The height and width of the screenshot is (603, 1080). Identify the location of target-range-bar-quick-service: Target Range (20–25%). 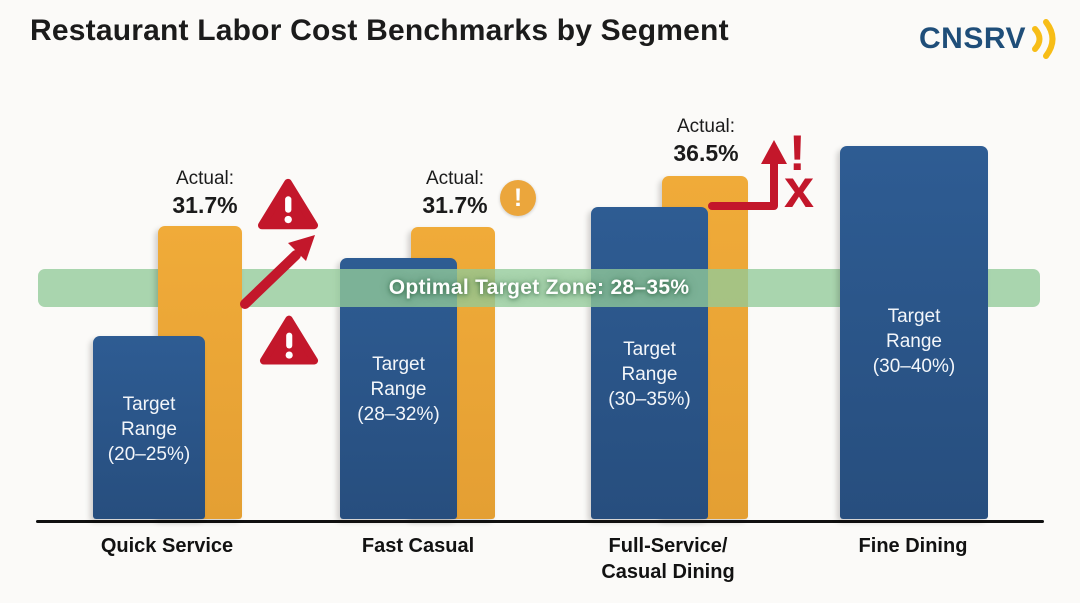
(149, 427).